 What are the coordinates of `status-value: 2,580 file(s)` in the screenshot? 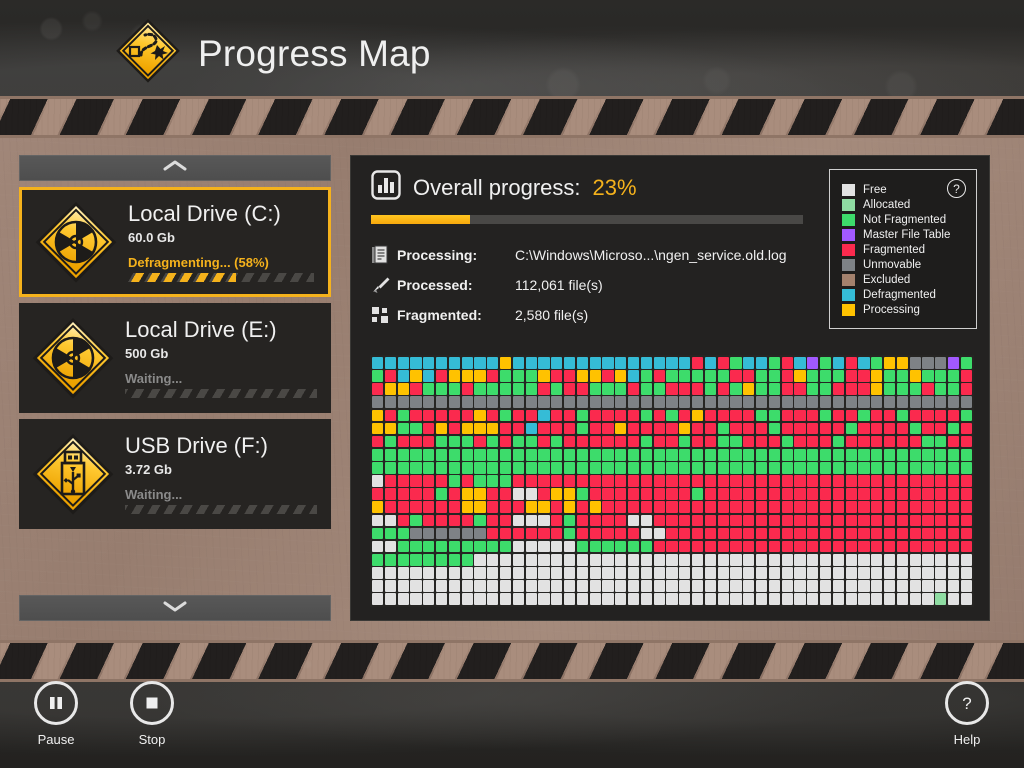 It's located at (552, 315).